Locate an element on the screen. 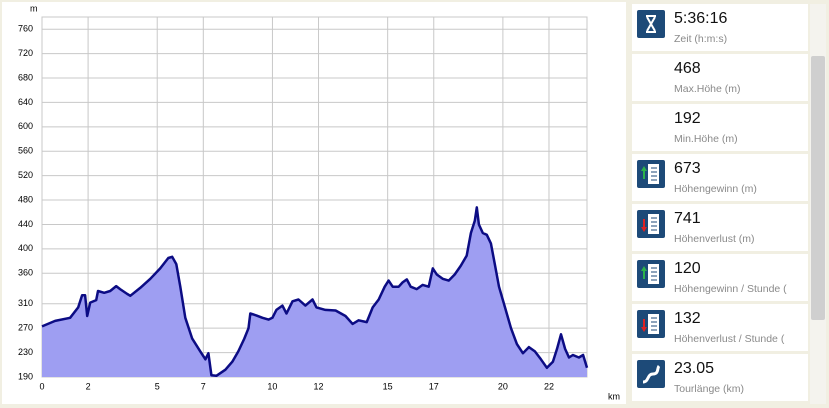  x-tick-label: 15 is located at coordinates (388, 386).